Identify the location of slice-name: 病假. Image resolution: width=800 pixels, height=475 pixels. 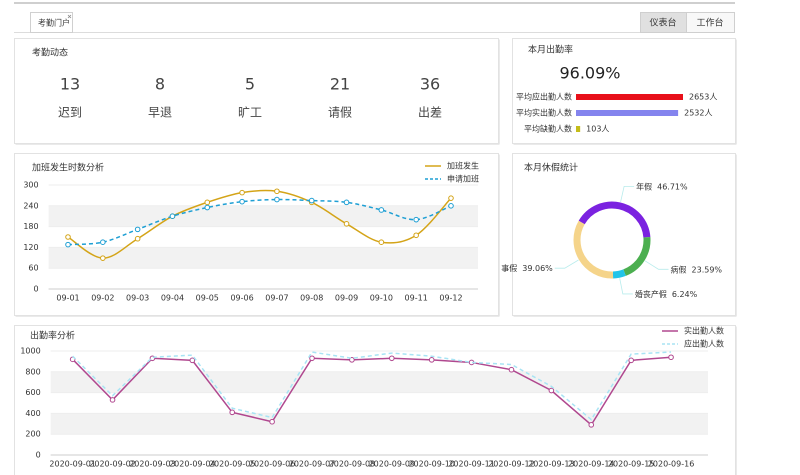
(679, 269).